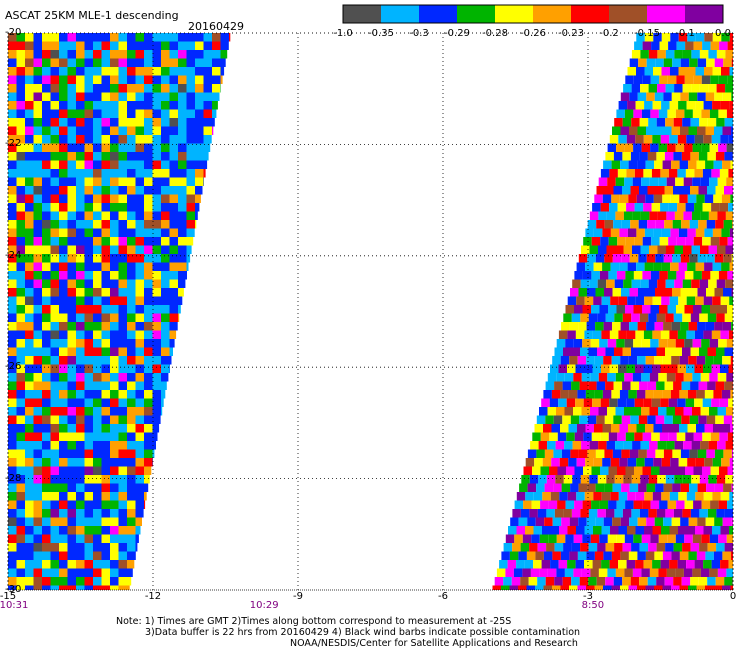  Describe the element at coordinates (381, 33) in the screenshot. I see `colorbar-label: -0.35` at that location.